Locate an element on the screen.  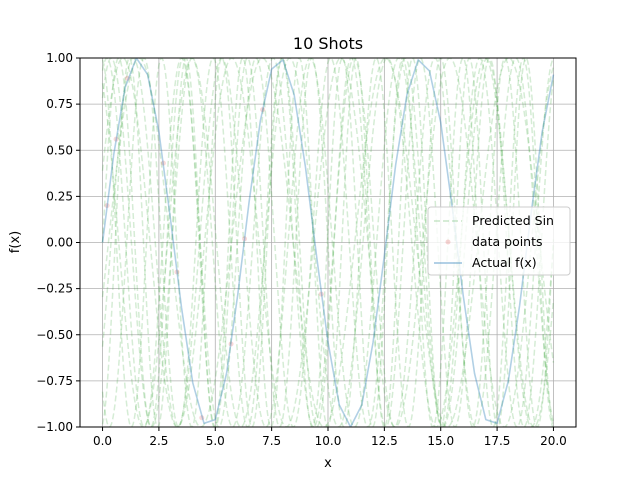
x-tick-label-0: 0.0 is located at coordinates (102, 441).